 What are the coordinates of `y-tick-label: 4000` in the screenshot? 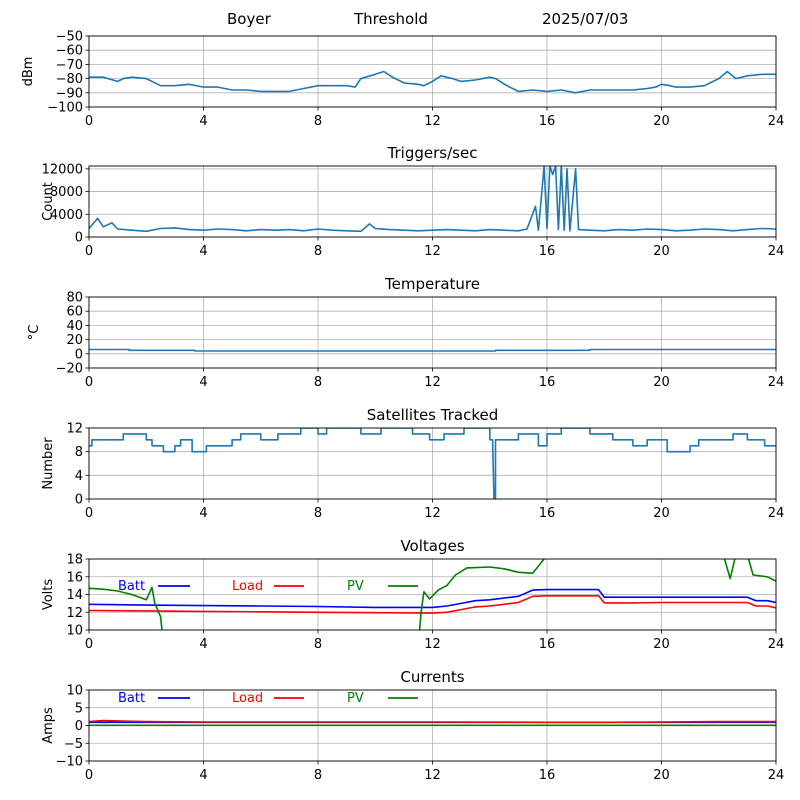 It's located at (66, 215).